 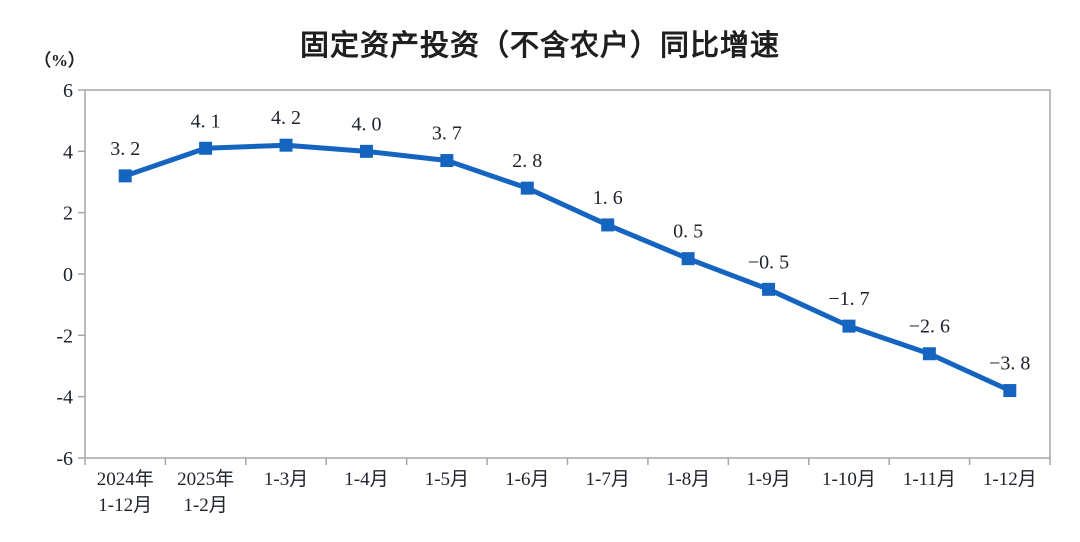 I want to click on y-axis-unit-label: （%）, so click(x=59, y=60).